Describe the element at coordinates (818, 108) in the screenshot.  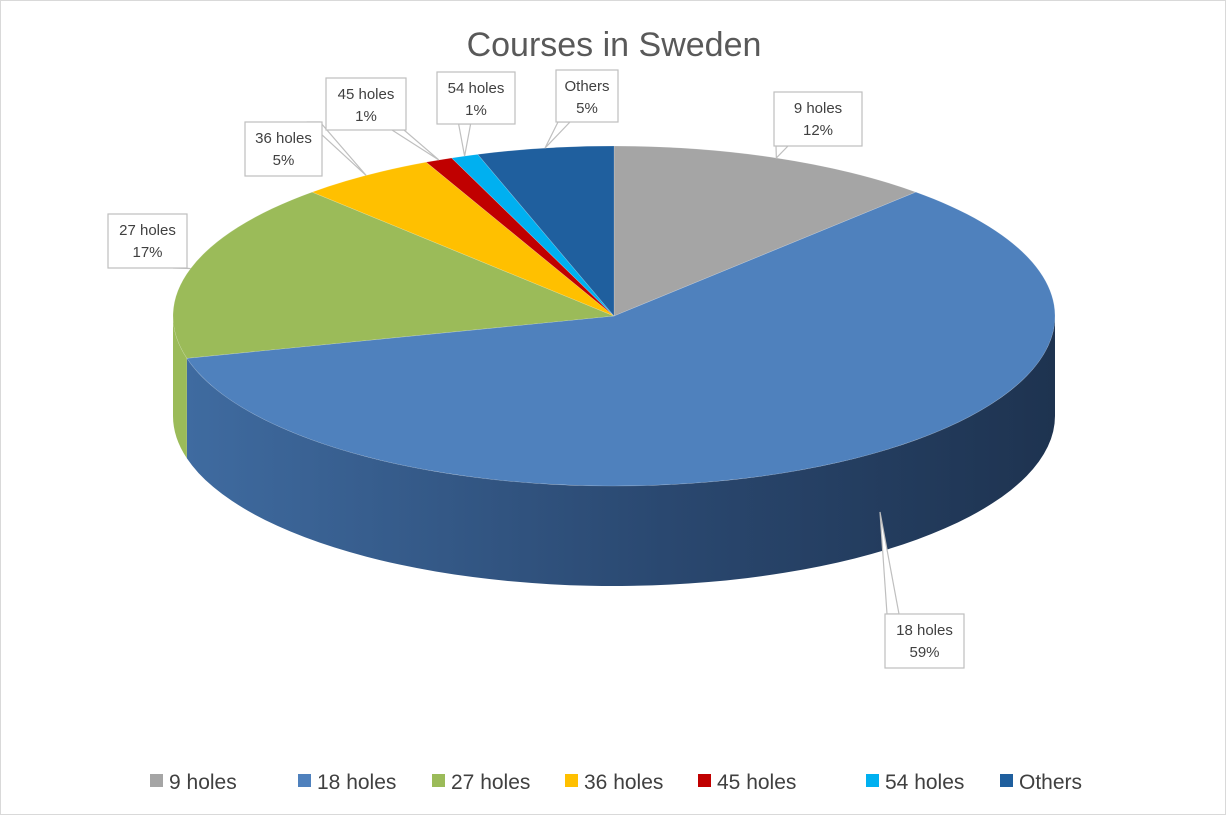
I see `data-label-category: 9 holes` at that location.